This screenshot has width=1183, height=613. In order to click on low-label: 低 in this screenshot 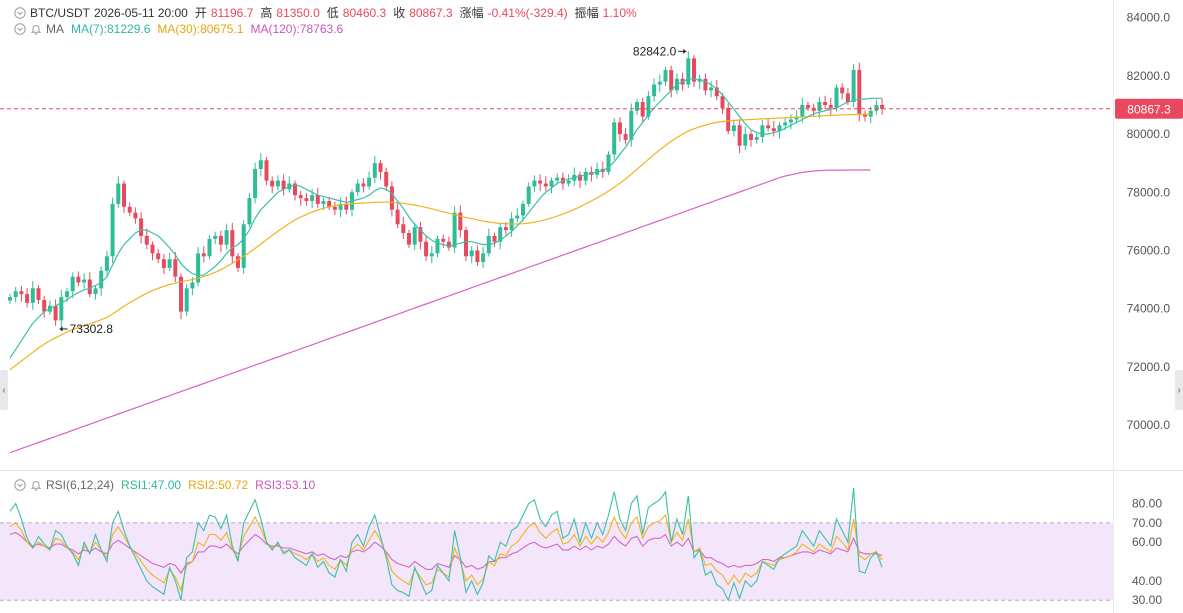, I will do `click(332, 13)`.